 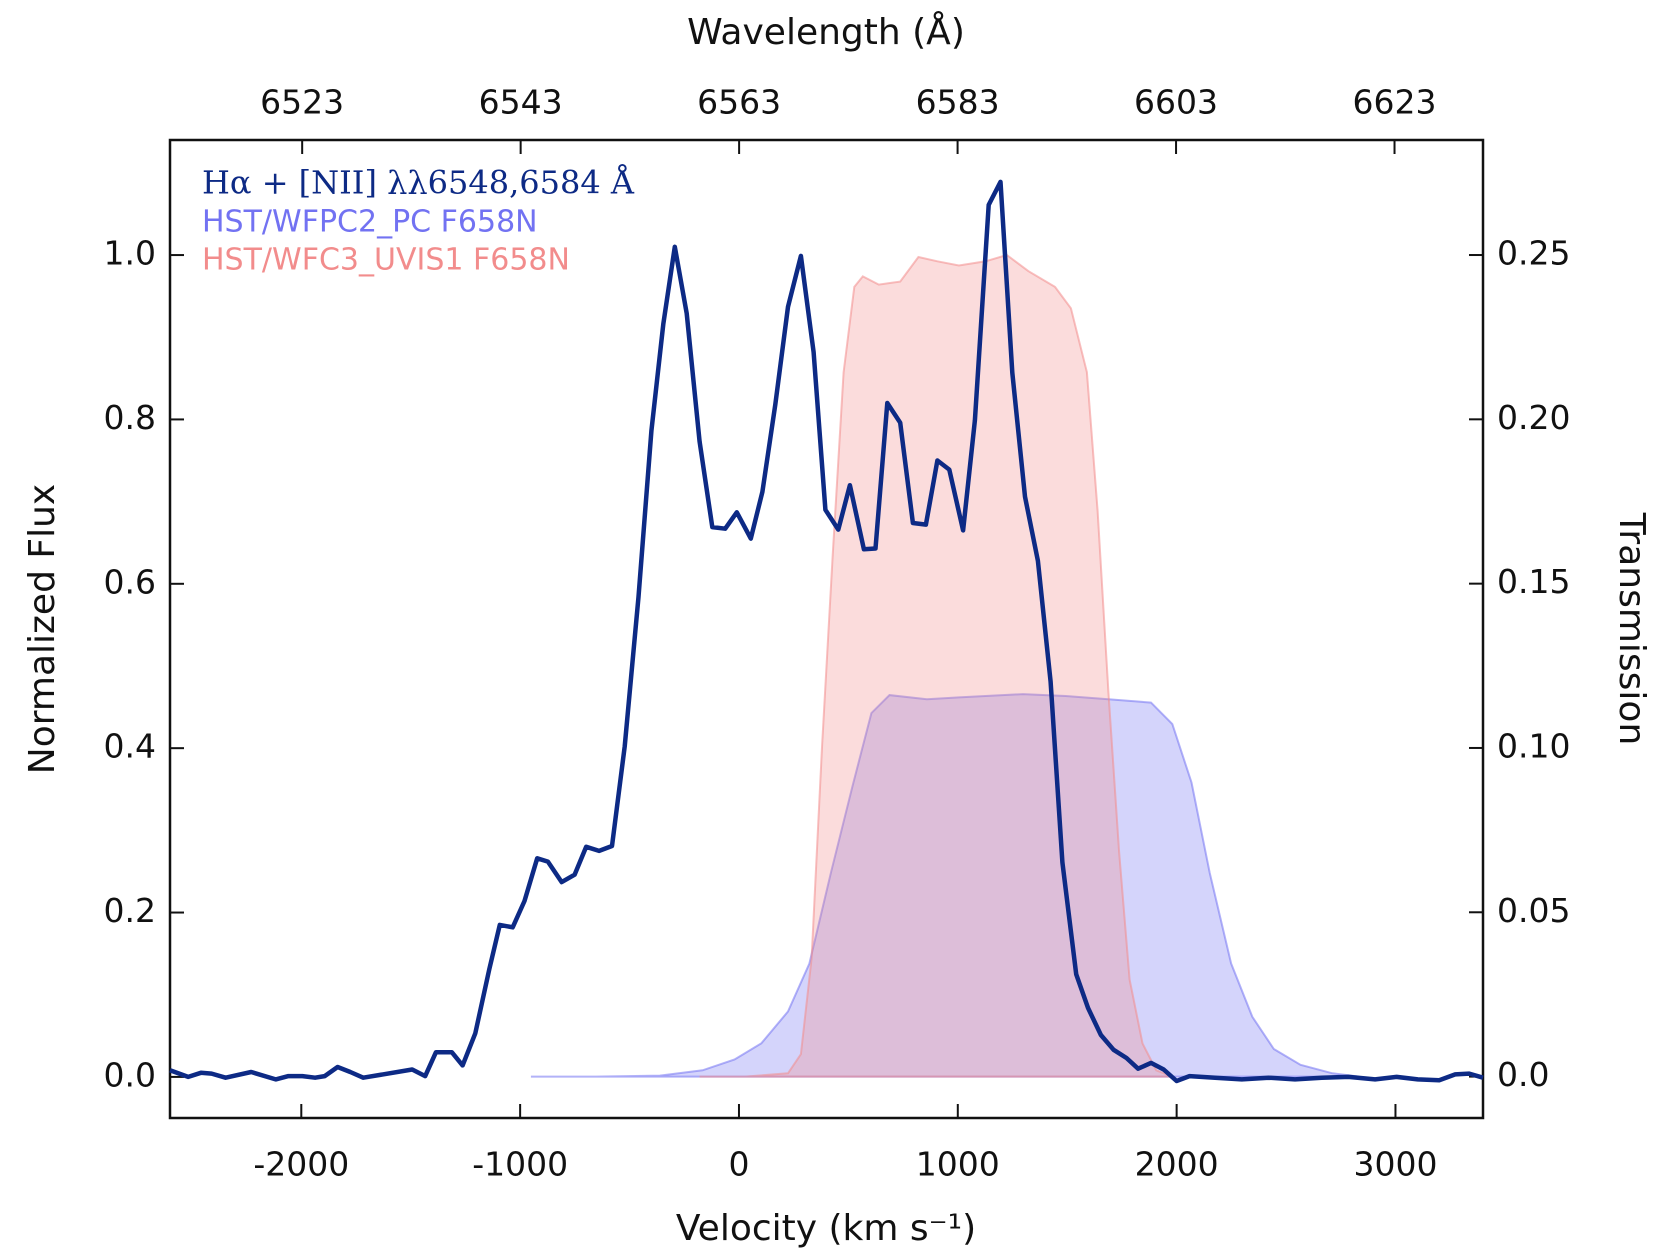 What do you see at coordinates (370, 222) in the screenshot?
I see `legend-entry: HST/WFPC2_PC F658N` at bounding box center [370, 222].